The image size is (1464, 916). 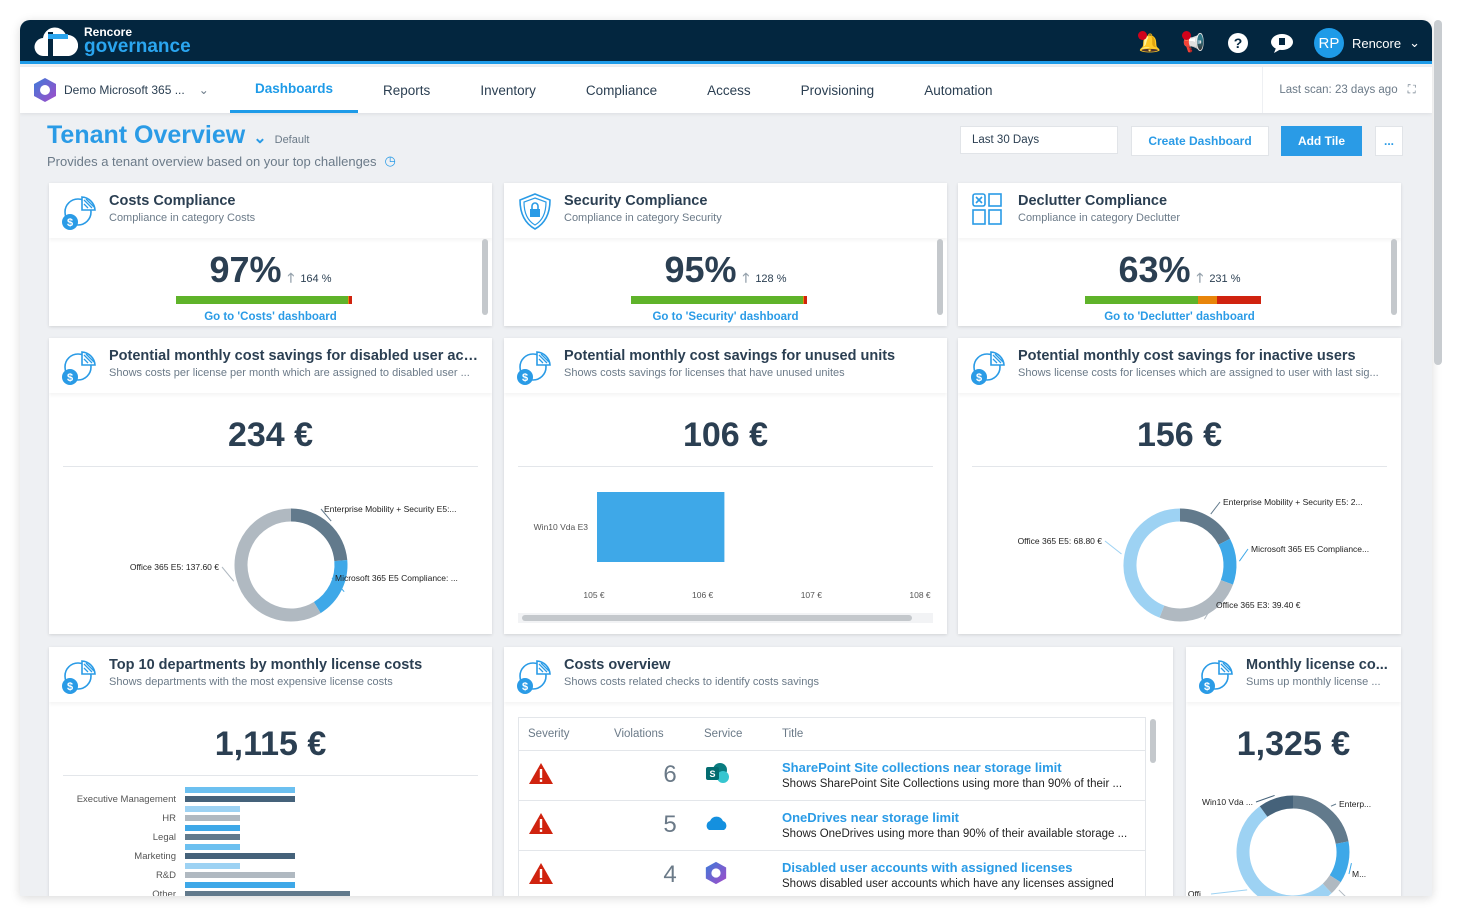 I want to click on history-icon: ◷, so click(x=390, y=160).